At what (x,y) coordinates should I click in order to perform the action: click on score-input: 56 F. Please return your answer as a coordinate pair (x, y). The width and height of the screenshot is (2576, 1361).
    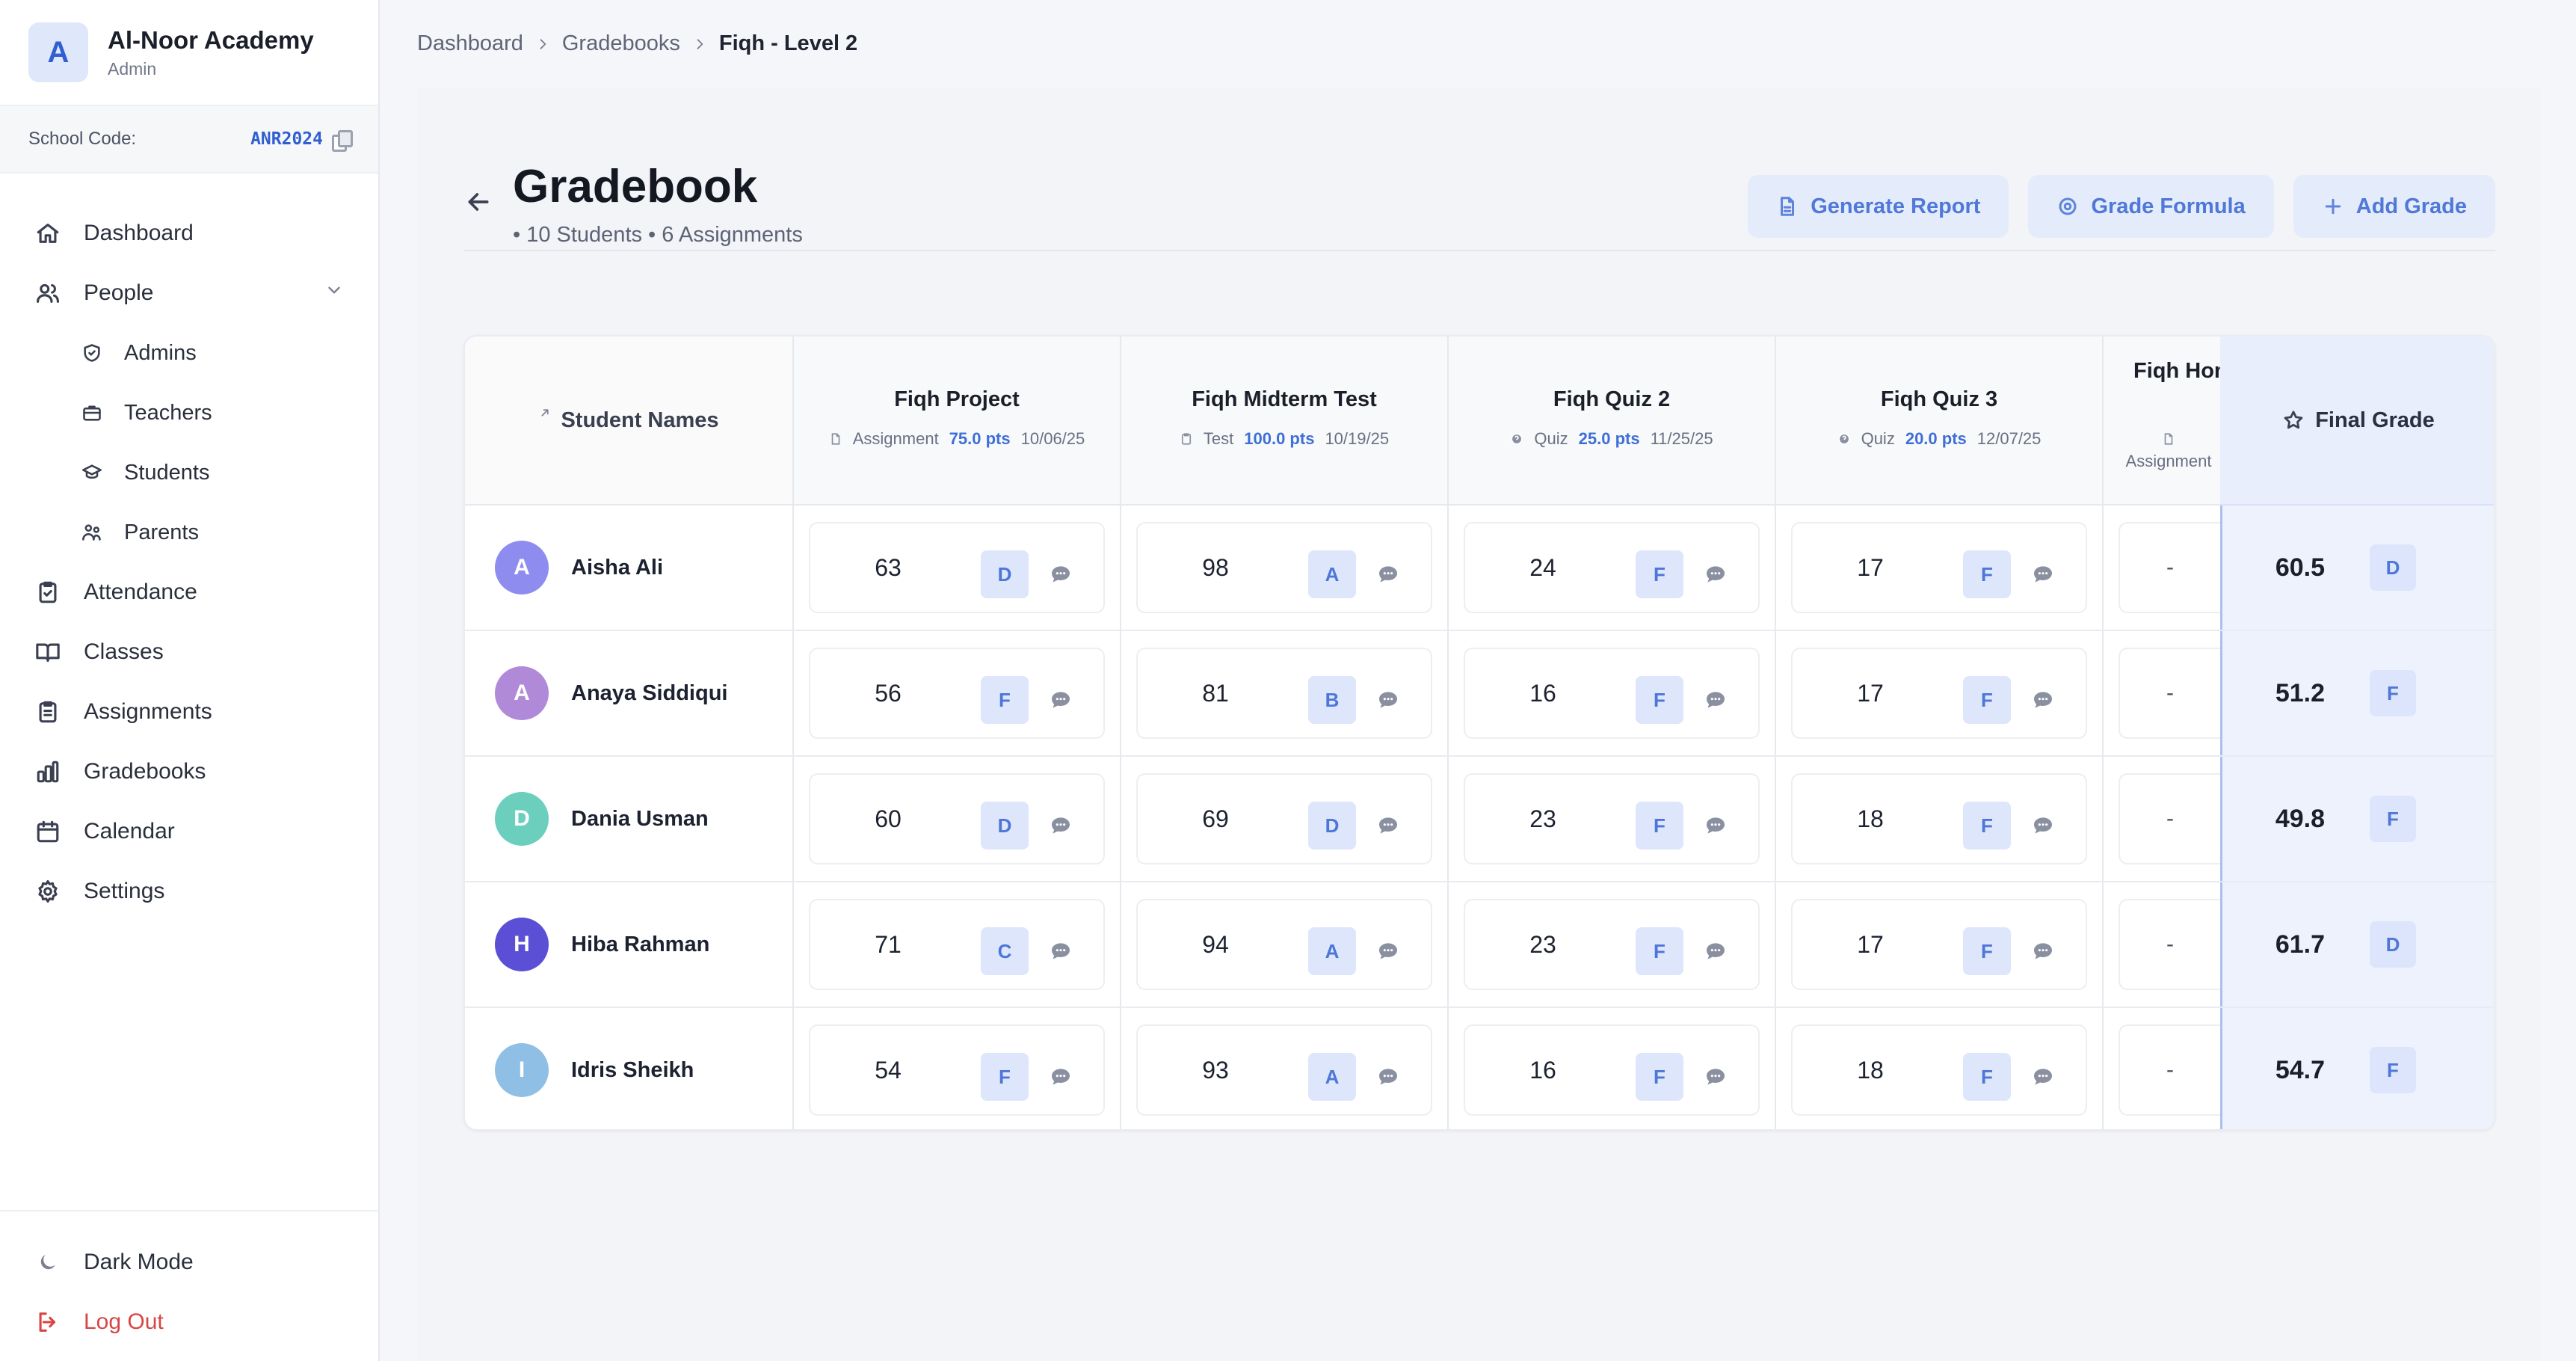
    Looking at the image, I should click on (957, 693).